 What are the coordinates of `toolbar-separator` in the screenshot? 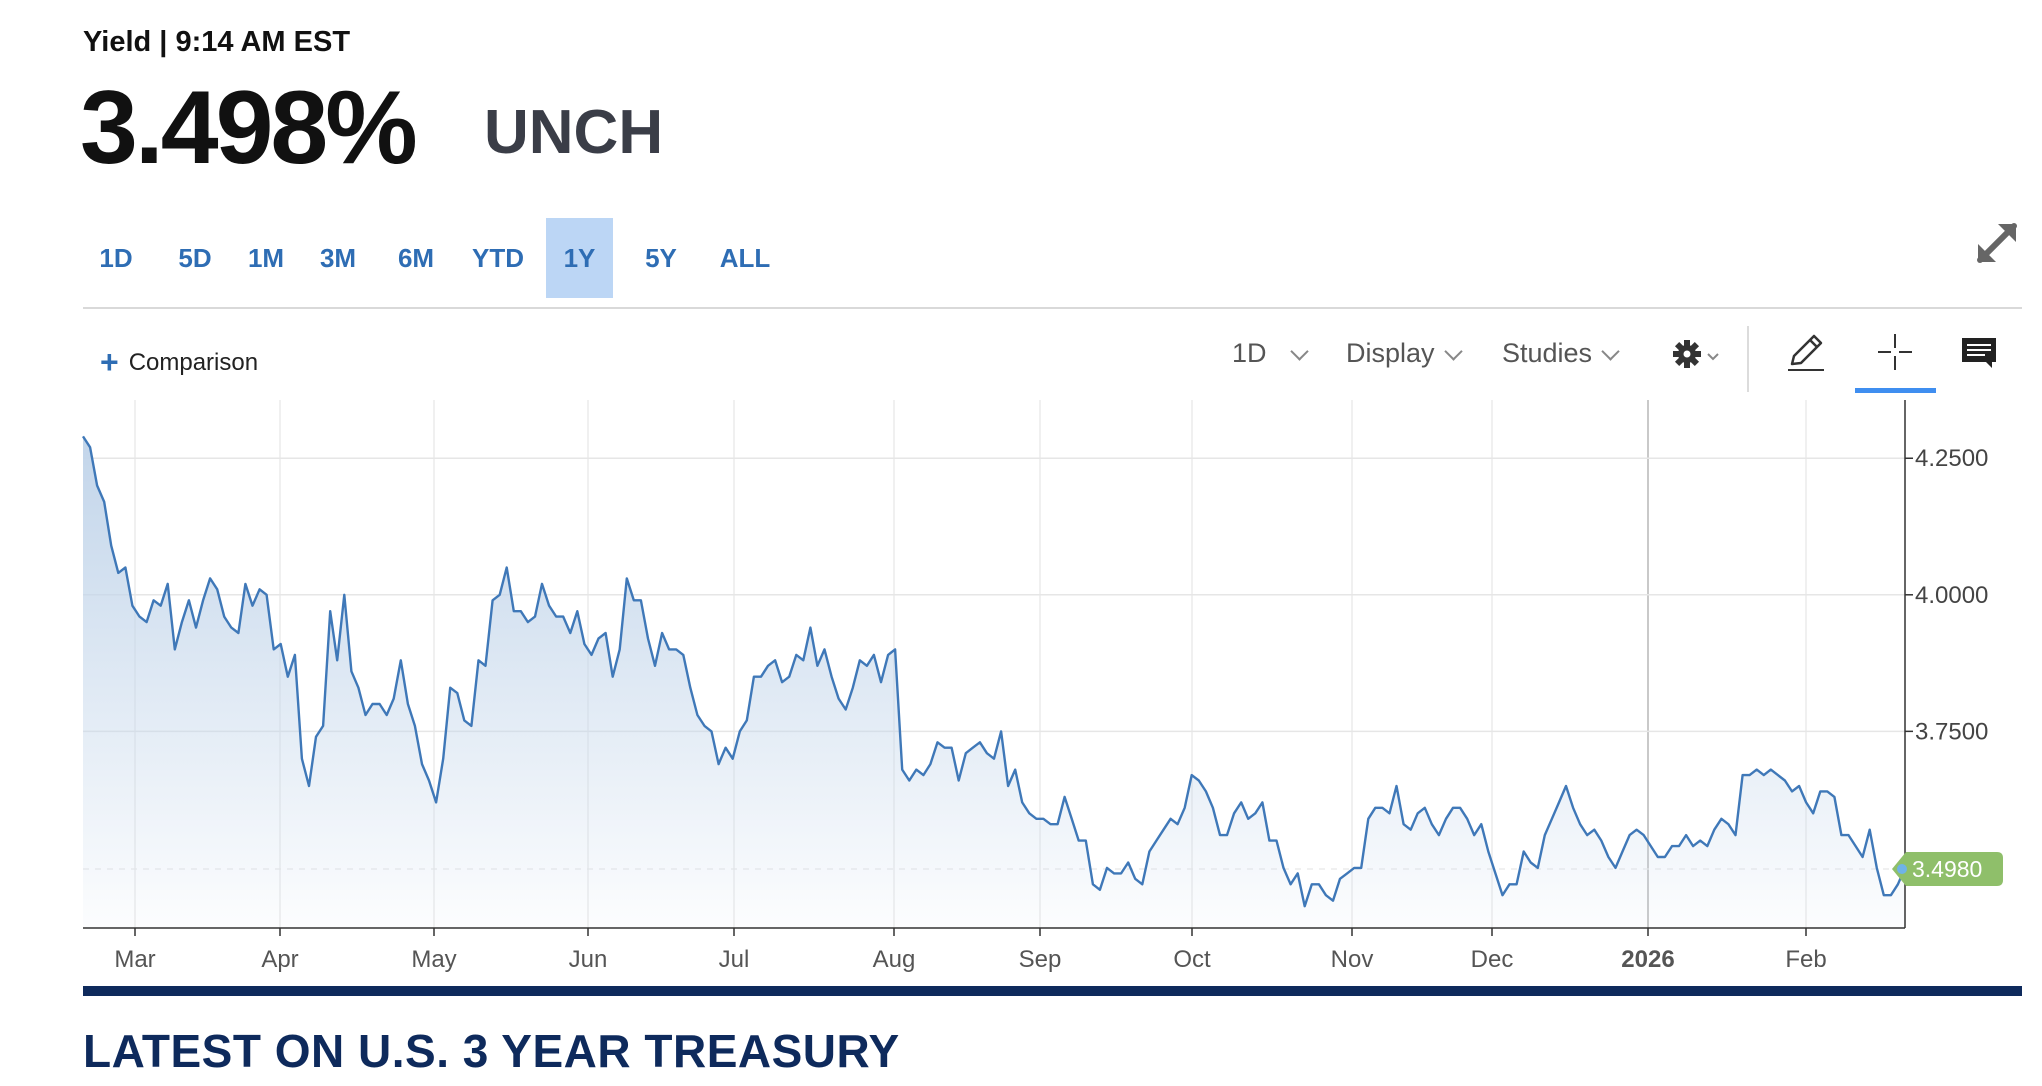 It's located at (1748, 359).